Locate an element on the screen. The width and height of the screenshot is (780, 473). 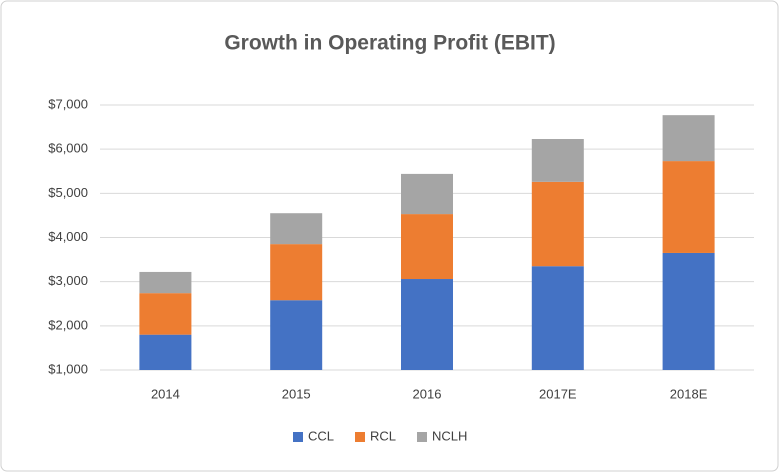
x-tick-label: 2014 is located at coordinates (165, 393).